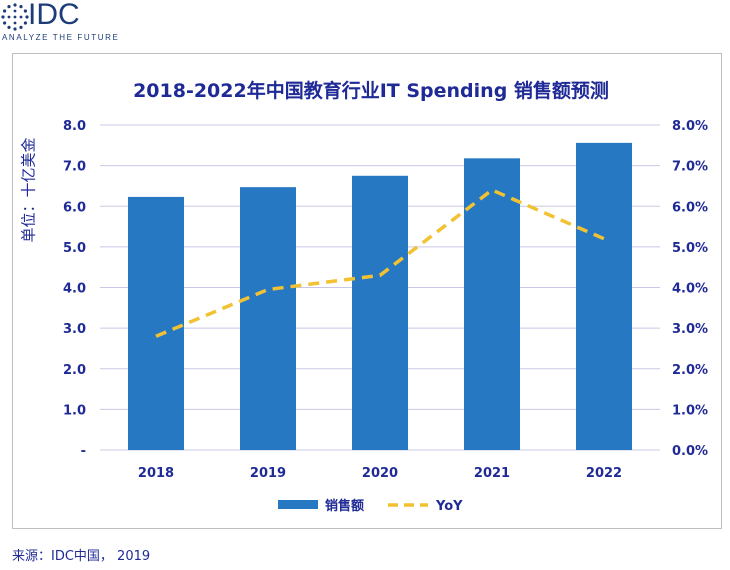 The height and width of the screenshot is (570, 730). I want to click on idc-logo: IDC ANALYZE THE FUTURE, so click(65, 23).